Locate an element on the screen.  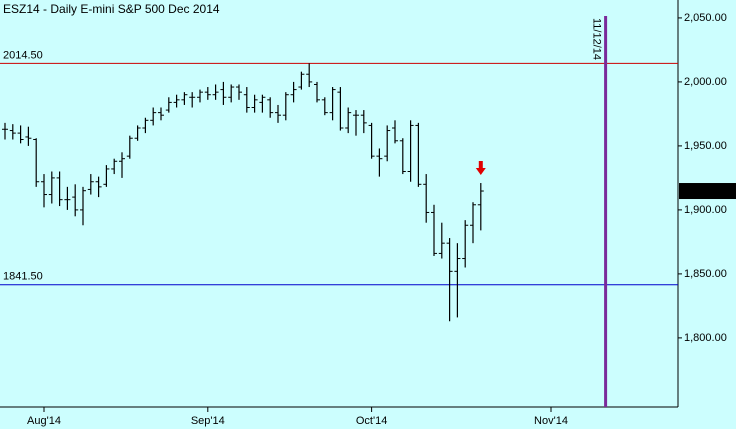
y-tick-label: 1,800.00 is located at coordinates (705, 338).